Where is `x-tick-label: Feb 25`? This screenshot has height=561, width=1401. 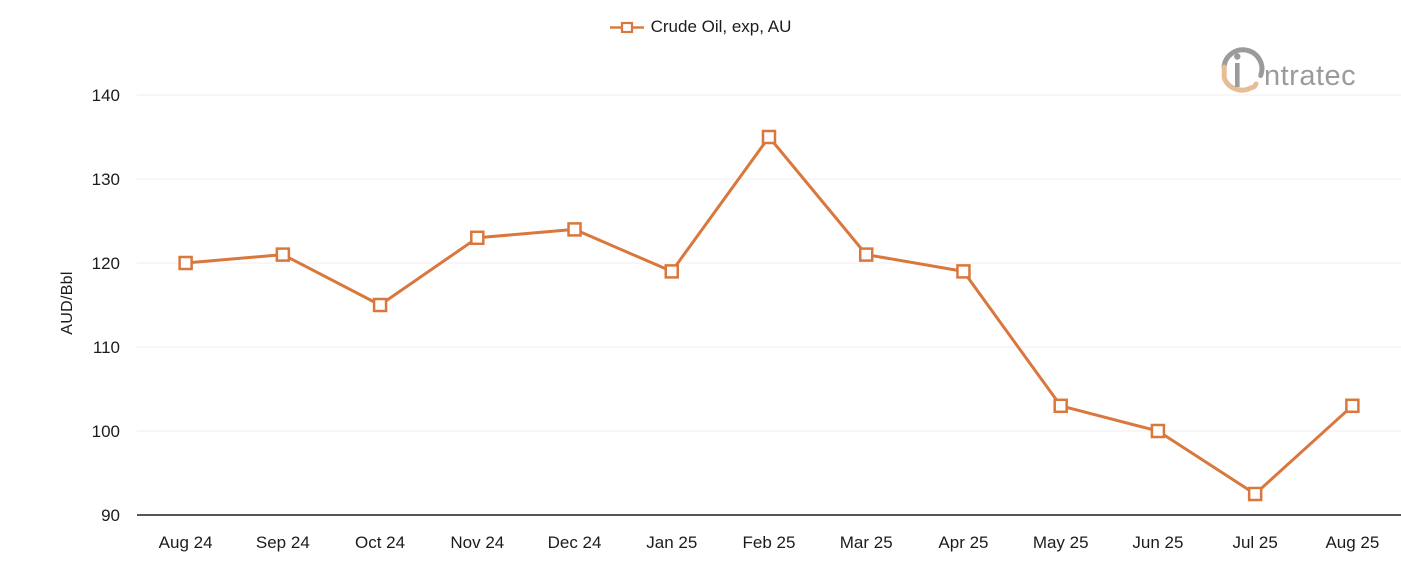 x-tick-label: Feb 25 is located at coordinates (769, 542).